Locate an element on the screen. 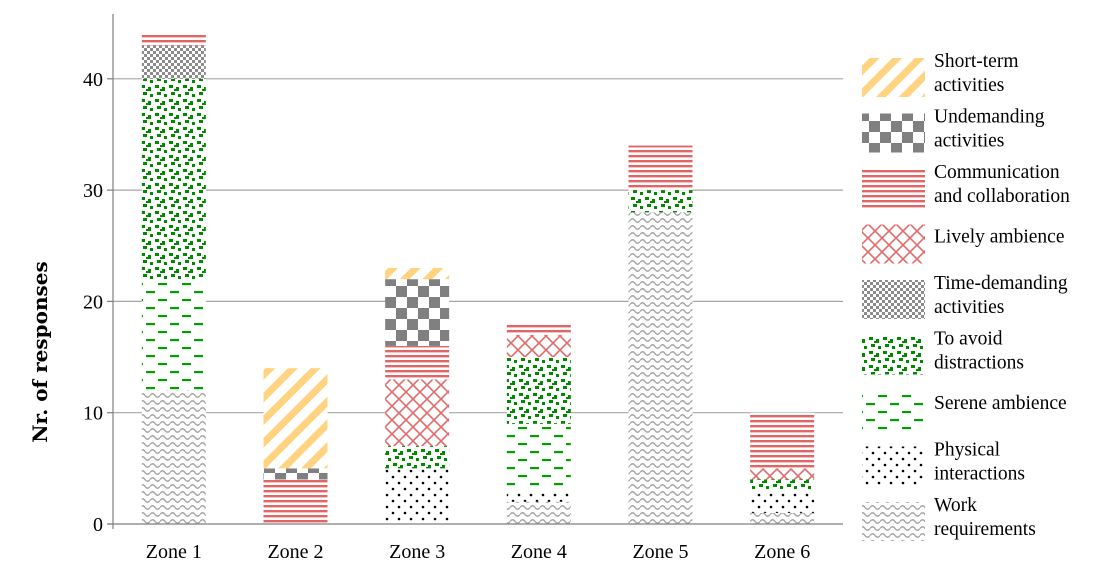 This screenshot has width=1117, height=572. legend-label: Short-term is located at coordinates (976, 61).